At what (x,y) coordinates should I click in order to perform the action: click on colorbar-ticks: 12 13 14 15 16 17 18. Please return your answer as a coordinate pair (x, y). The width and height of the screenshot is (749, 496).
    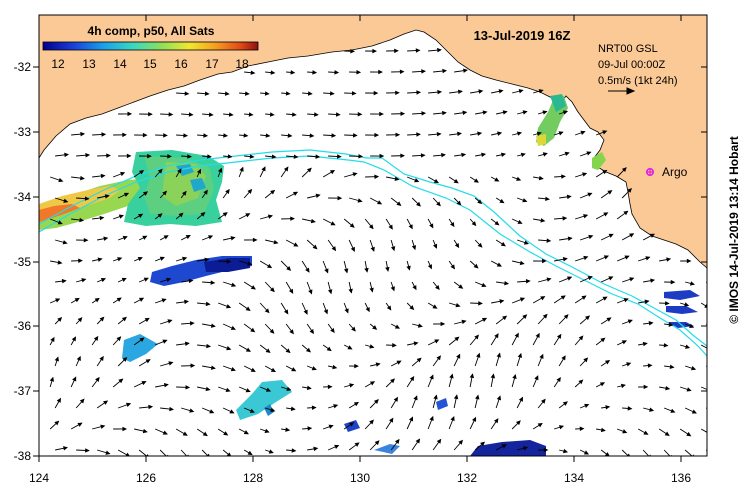
    Looking at the image, I should click on (150, 64).